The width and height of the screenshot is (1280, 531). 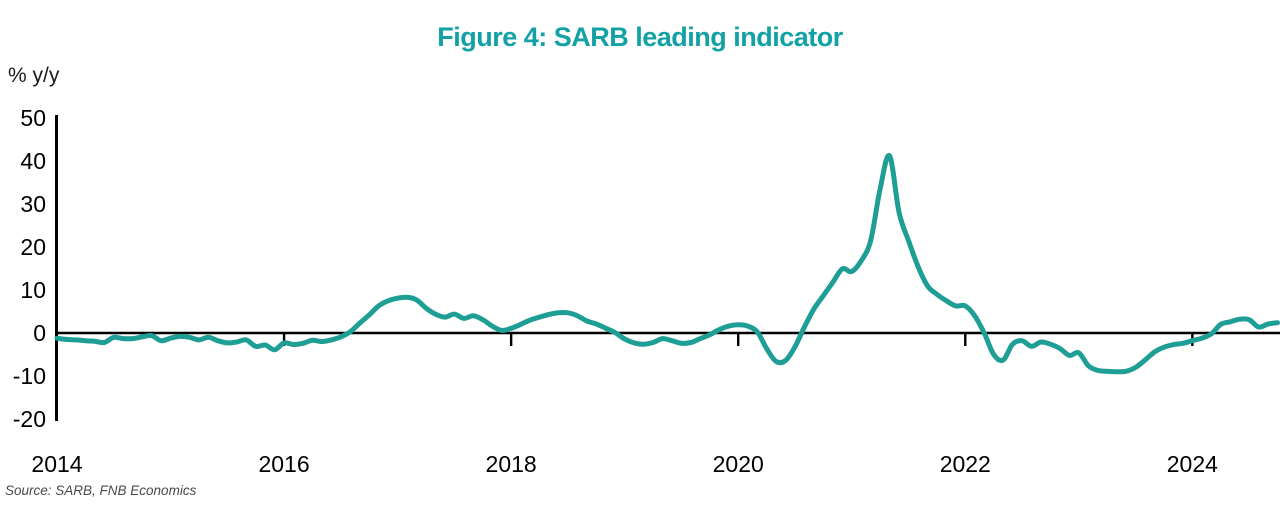 What do you see at coordinates (640, 37) in the screenshot?
I see `chart-title: Figure 4: SARB leading indicator` at bounding box center [640, 37].